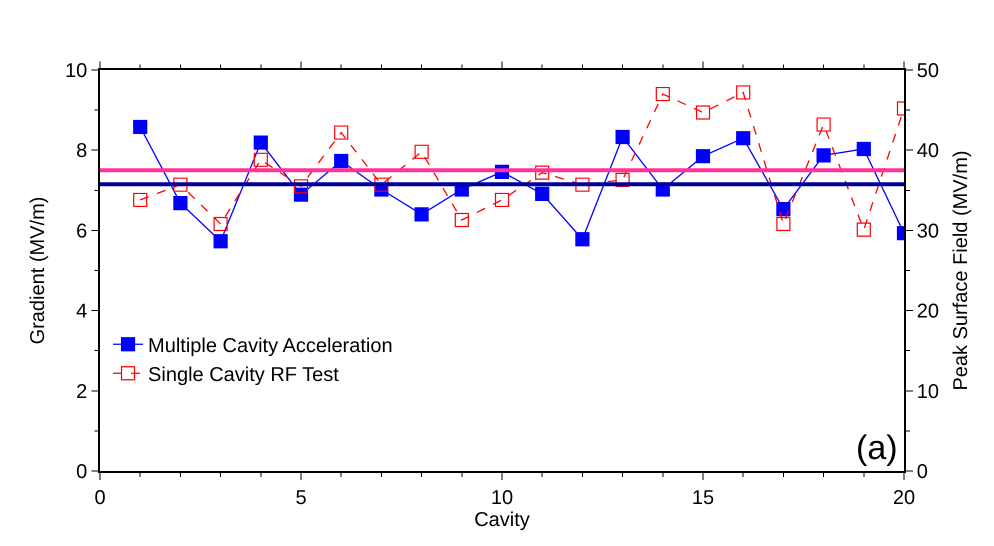 Image resolution: width=994 pixels, height=546 pixels. What do you see at coordinates (927, 391) in the screenshot?
I see `y2-tick-label: 10` at bounding box center [927, 391].